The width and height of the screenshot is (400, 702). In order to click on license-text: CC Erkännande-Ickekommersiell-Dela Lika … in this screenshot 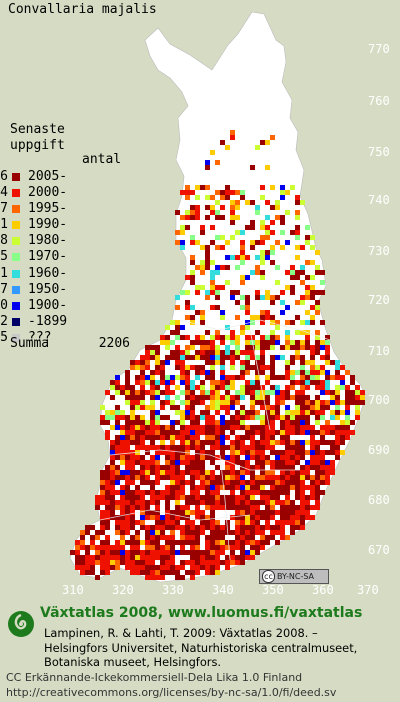, I will do `click(171, 685)`.